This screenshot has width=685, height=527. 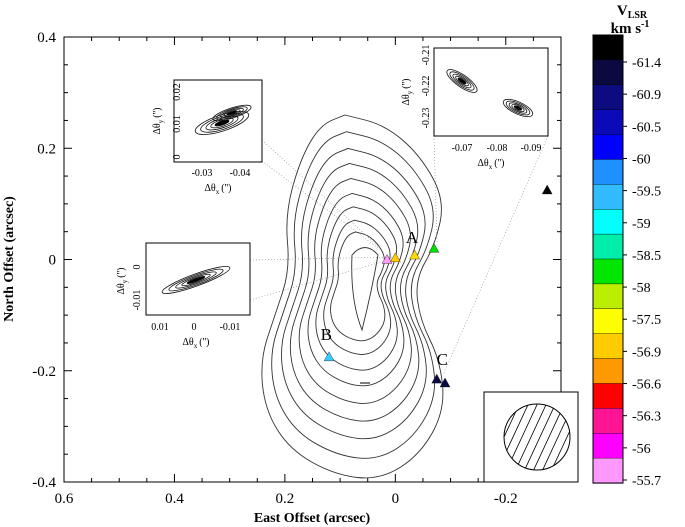 I want to click on inset-c-contours, so click(x=196, y=280).